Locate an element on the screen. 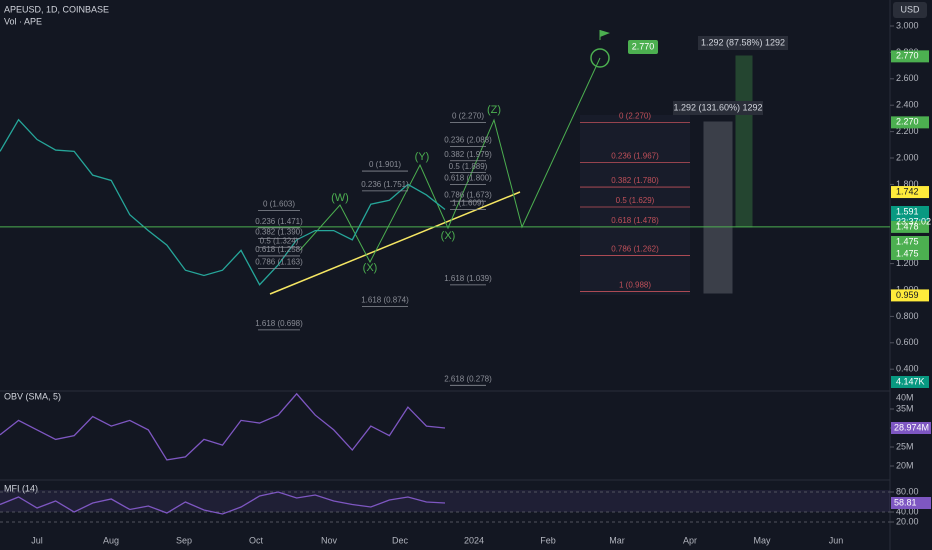 This screenshot has height=550, width=932. volume-label: Vol · APE is located at coordinates (23, 21).